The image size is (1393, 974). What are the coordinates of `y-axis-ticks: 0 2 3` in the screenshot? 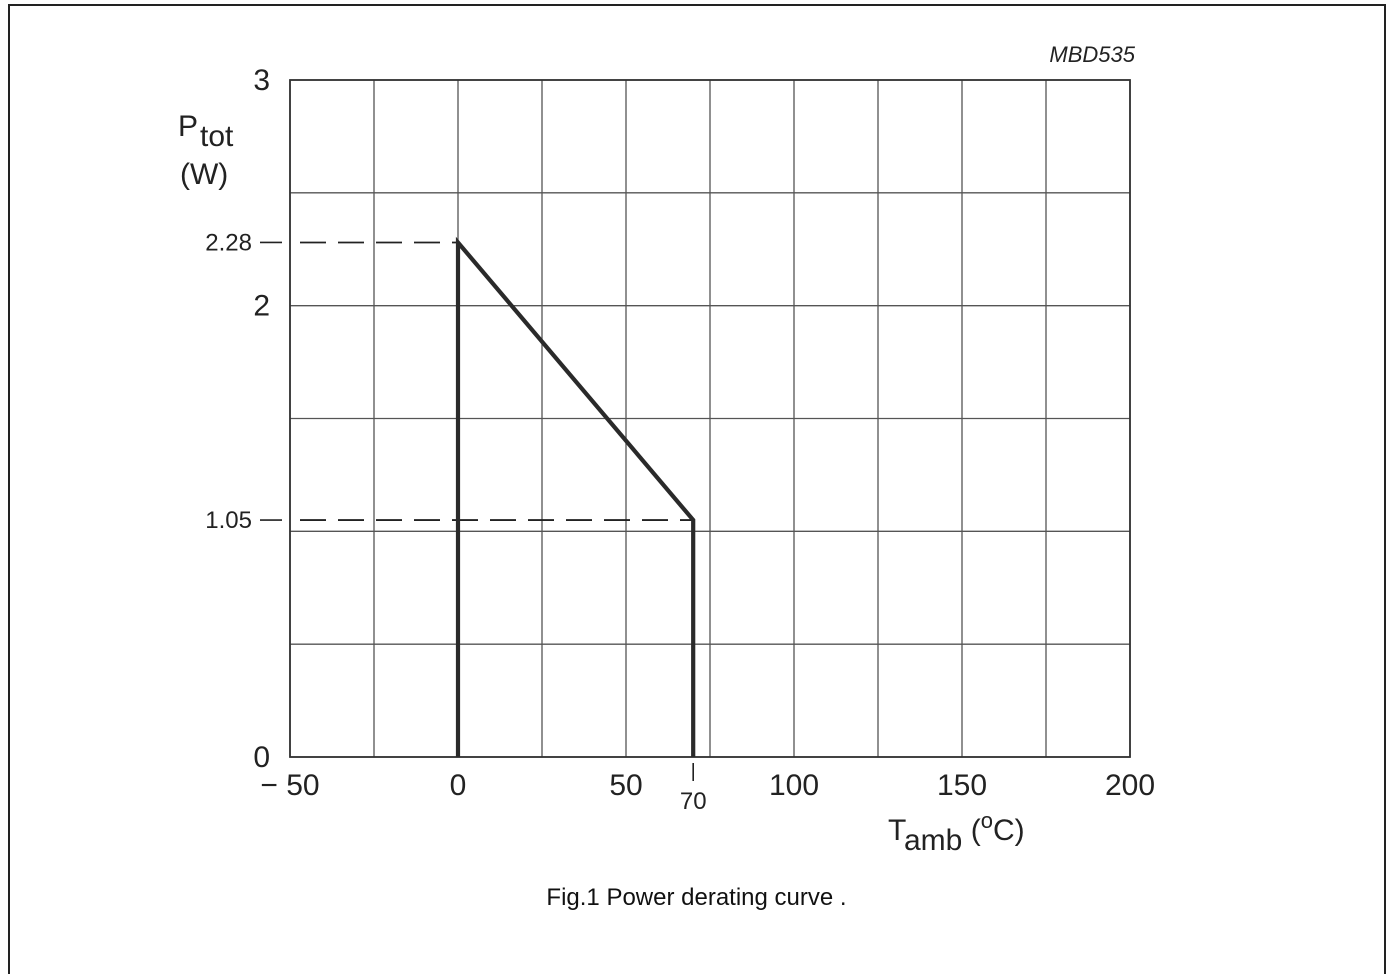 It's located at (261, 419).